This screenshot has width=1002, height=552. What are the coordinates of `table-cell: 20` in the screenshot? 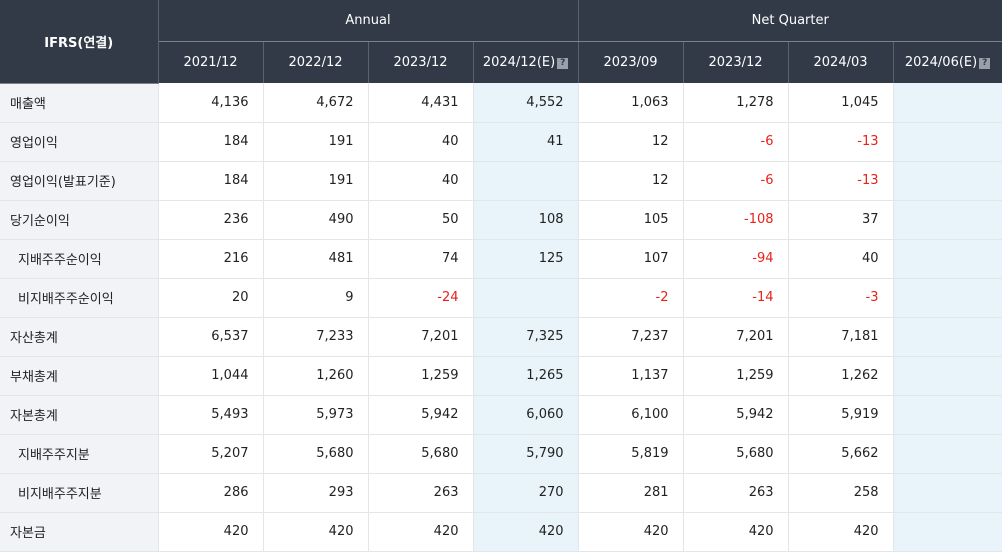 It's located at (211, 298).